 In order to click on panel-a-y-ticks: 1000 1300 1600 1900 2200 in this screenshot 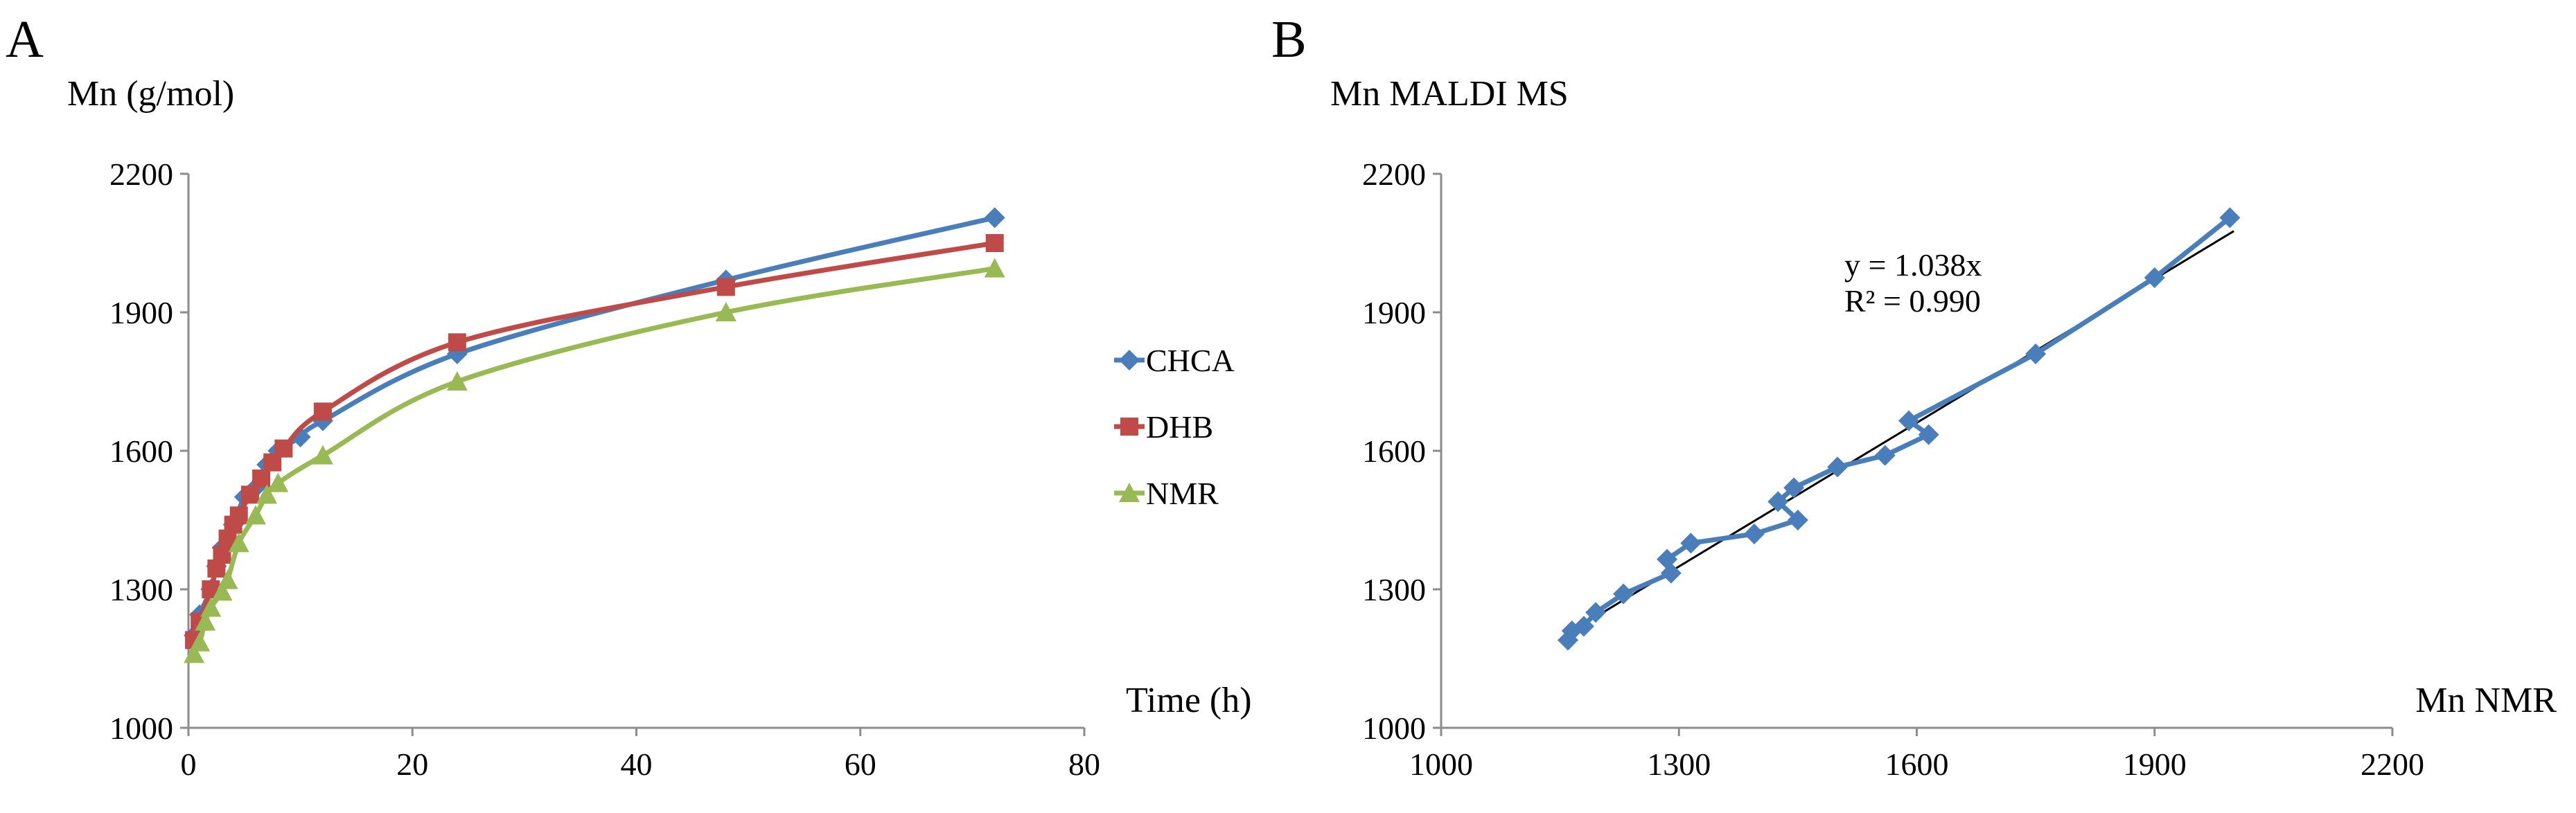, I will do `click(148, 452)`.